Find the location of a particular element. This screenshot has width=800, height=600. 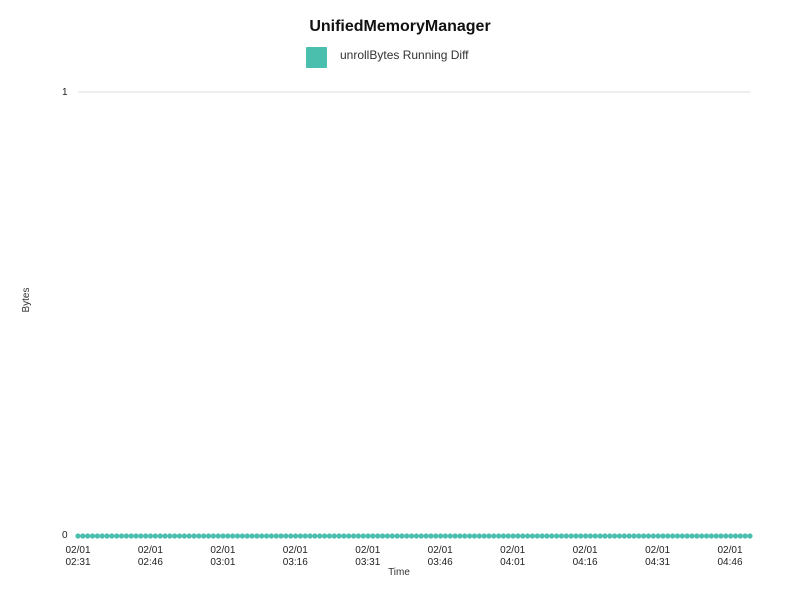

legend: unrollBytes Running Diff is located at coordinates (387, 57).